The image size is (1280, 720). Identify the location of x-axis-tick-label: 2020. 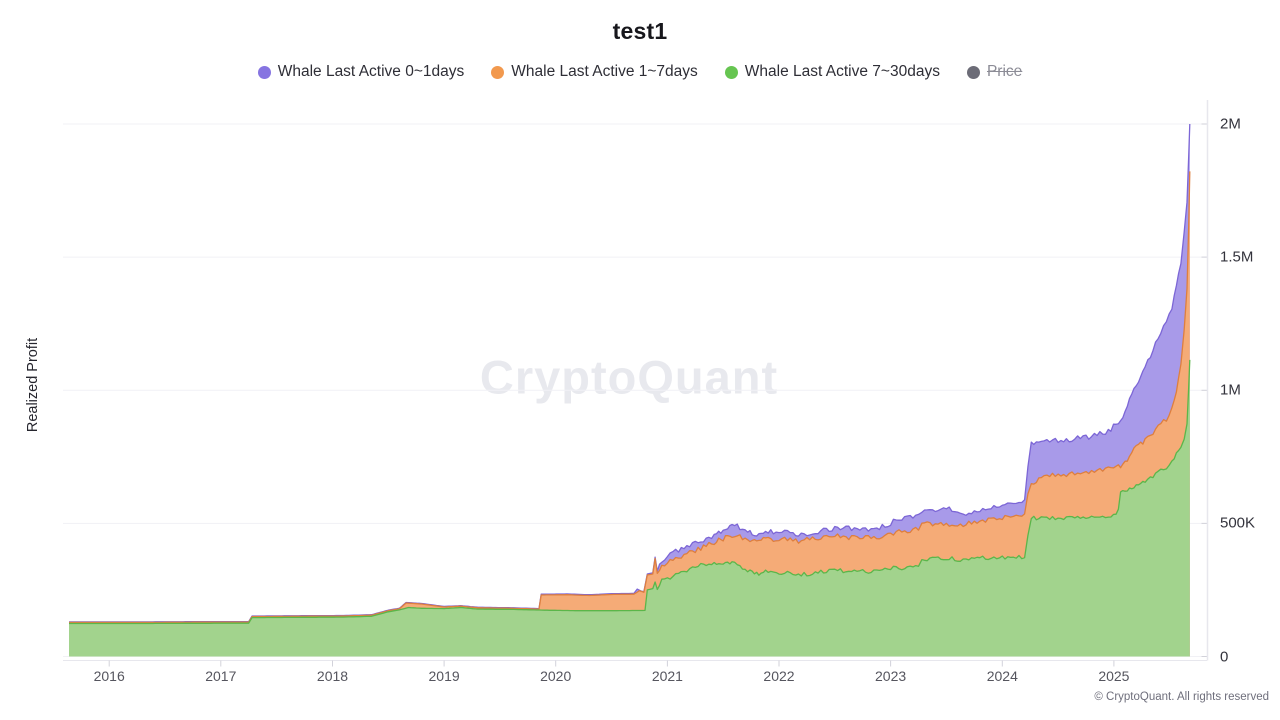
(556, 676).